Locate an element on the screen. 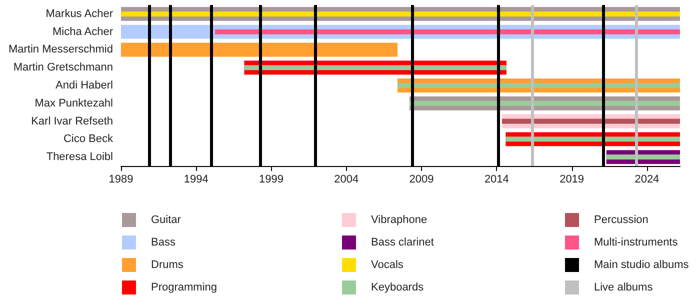 This screenshot has width=700, height=305. legend-label: Drums is located at coordinates (167, 265).